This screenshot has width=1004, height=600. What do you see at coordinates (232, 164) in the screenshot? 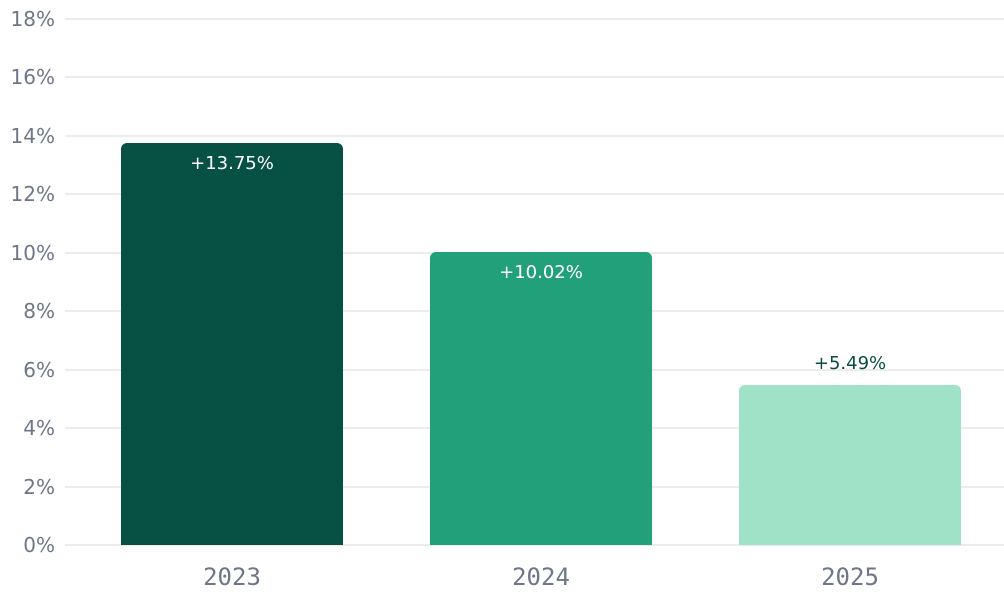
I see `bar-value-label-2023: +13.75%` at bounding box center [232, 164].